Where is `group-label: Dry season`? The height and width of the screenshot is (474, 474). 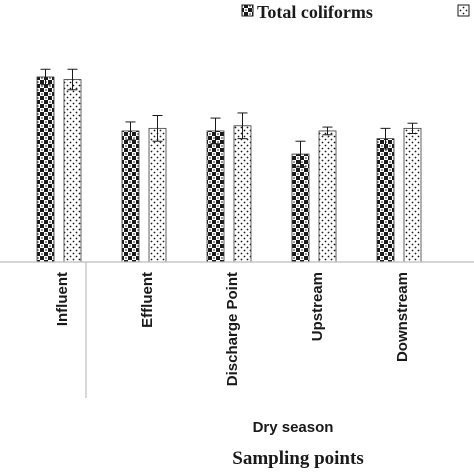
group-label: Dry season is located at coordinates (293, 427).